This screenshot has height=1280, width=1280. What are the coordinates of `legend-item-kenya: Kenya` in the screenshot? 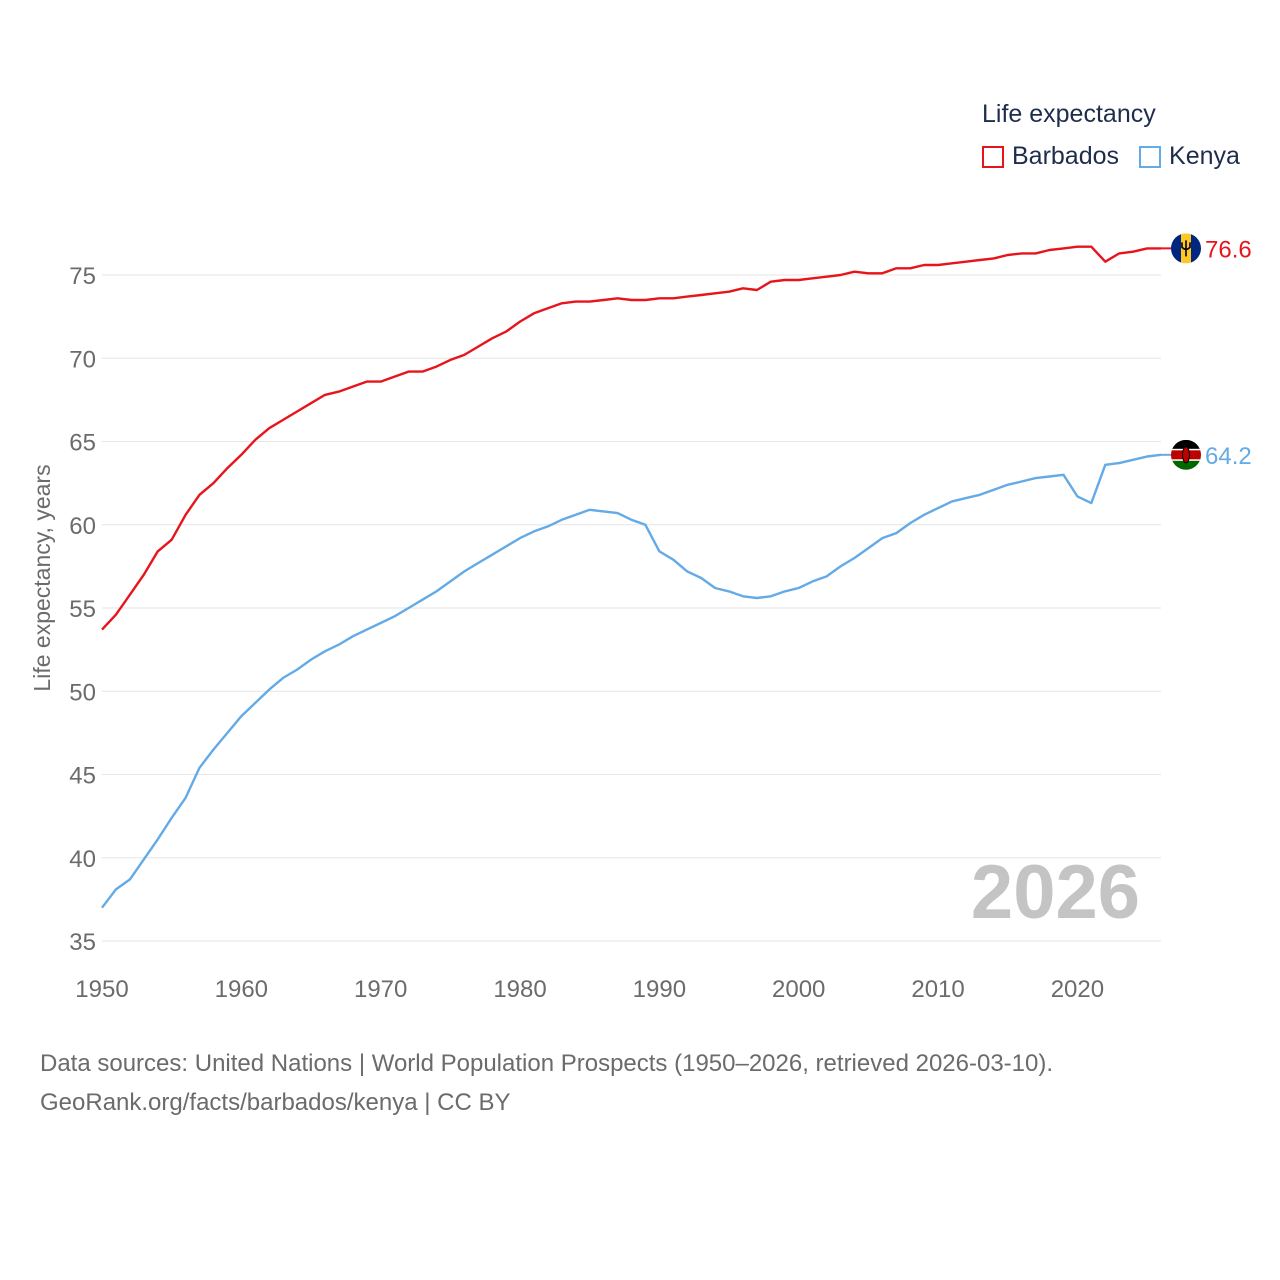 It's located at (1189, 156).